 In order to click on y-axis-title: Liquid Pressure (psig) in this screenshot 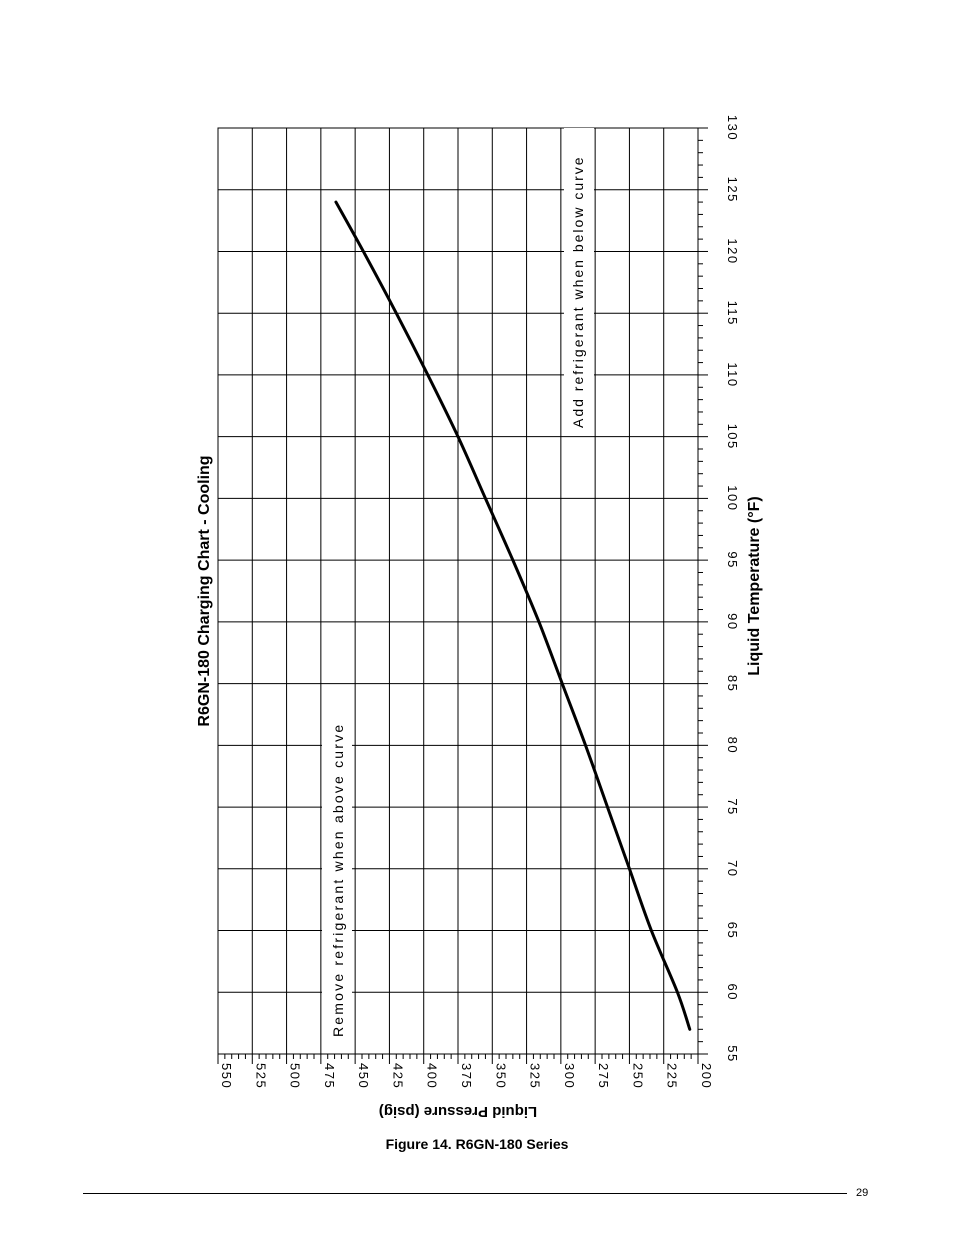, I will do `click(458, 1111)`.